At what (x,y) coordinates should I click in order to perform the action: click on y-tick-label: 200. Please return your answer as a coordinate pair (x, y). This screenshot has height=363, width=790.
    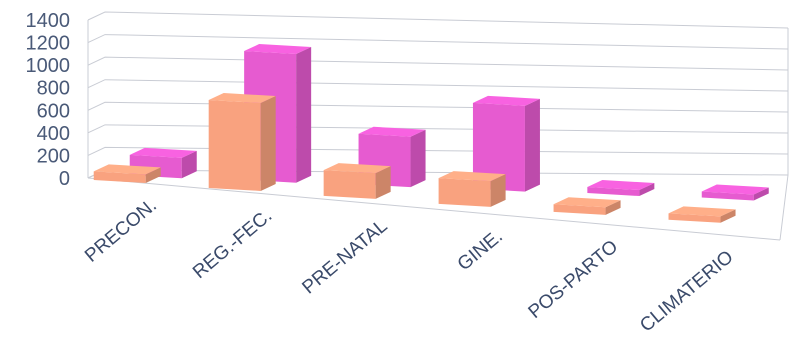
    Looking at the image, I should click on (53, 156).